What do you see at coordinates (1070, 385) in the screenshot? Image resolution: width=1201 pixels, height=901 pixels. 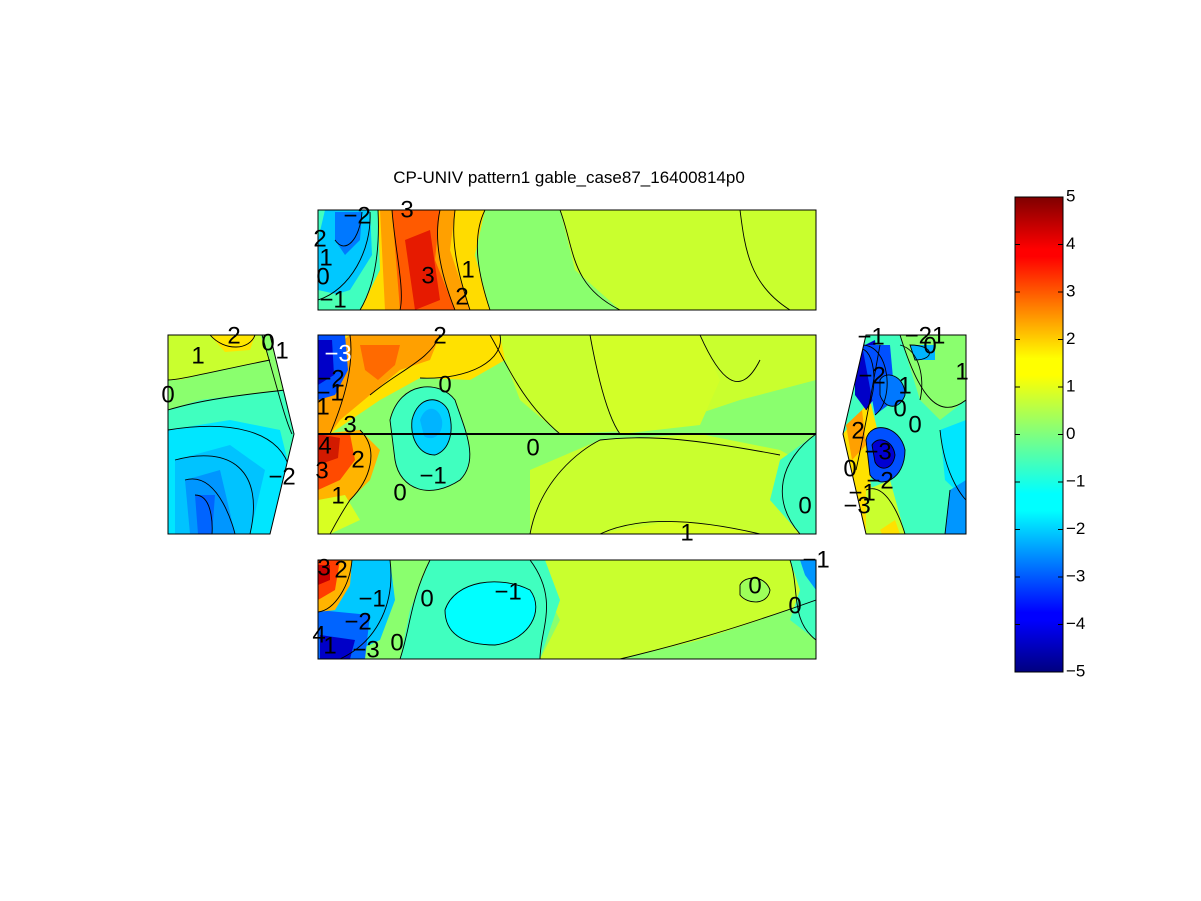 I see `colorbar-tick-label: 1` at bounding box center [1070, 385].